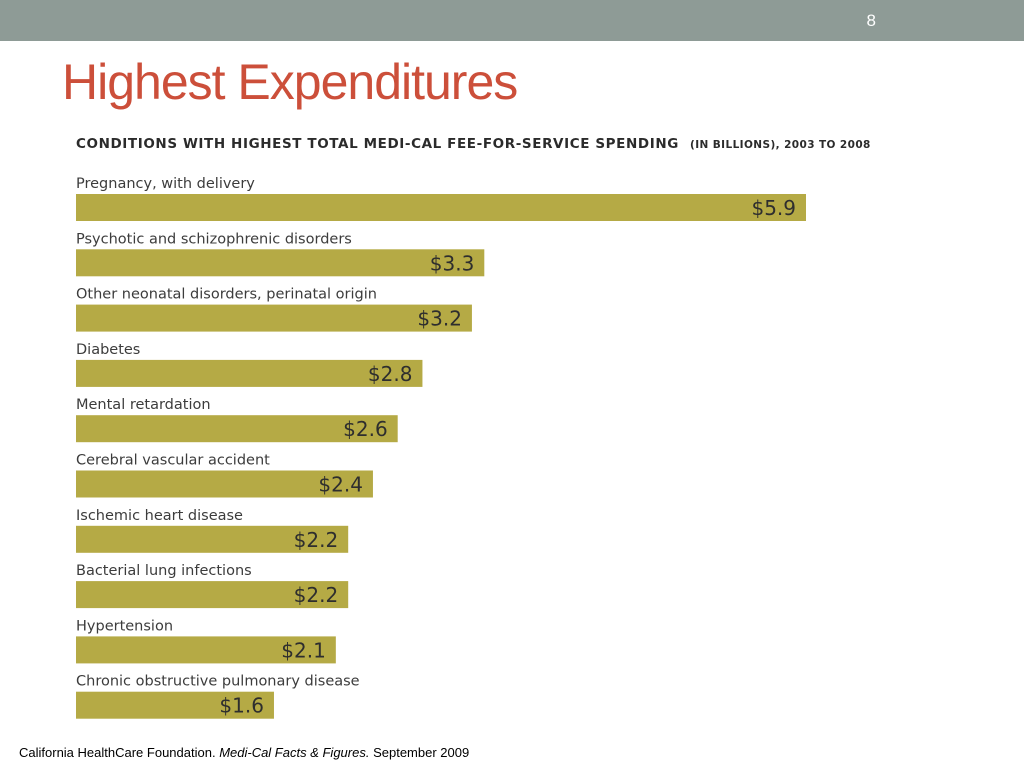  What do you see at coordinates (512, 20) in the screenshot?
I see `top-bar: 8` at bounding box center [512, 20].